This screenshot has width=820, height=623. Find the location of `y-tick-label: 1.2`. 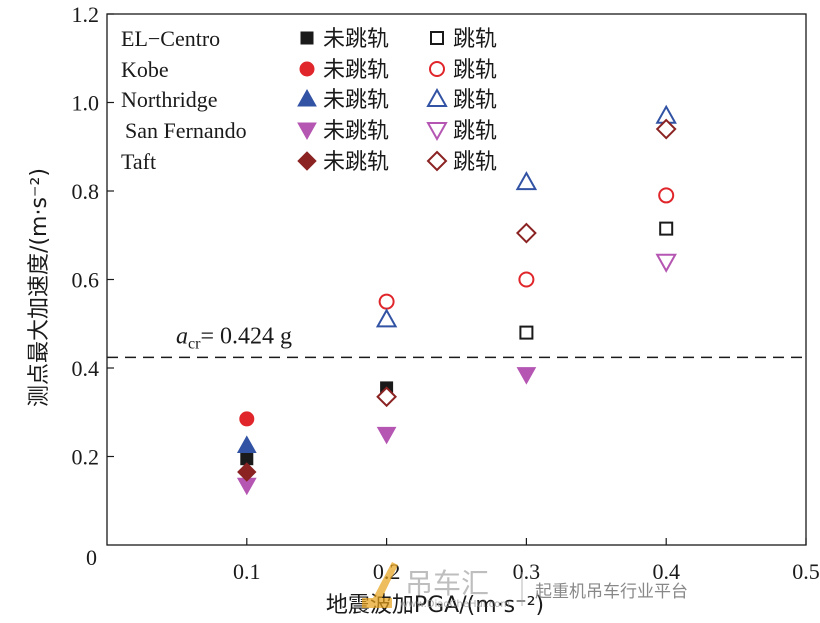

y-tick-label: 1.2 is located at coordinates (86, 14).